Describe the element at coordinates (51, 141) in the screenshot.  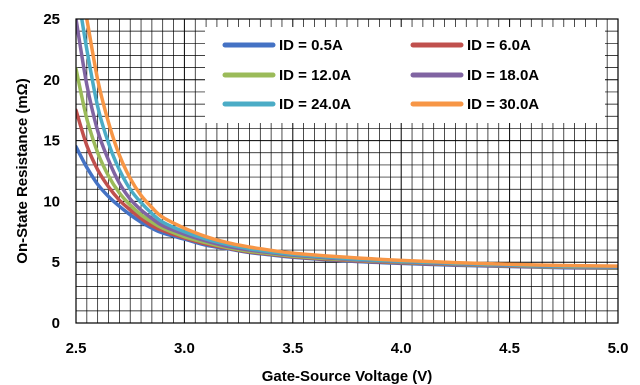
I see `y-tick-label: 15` at that location.